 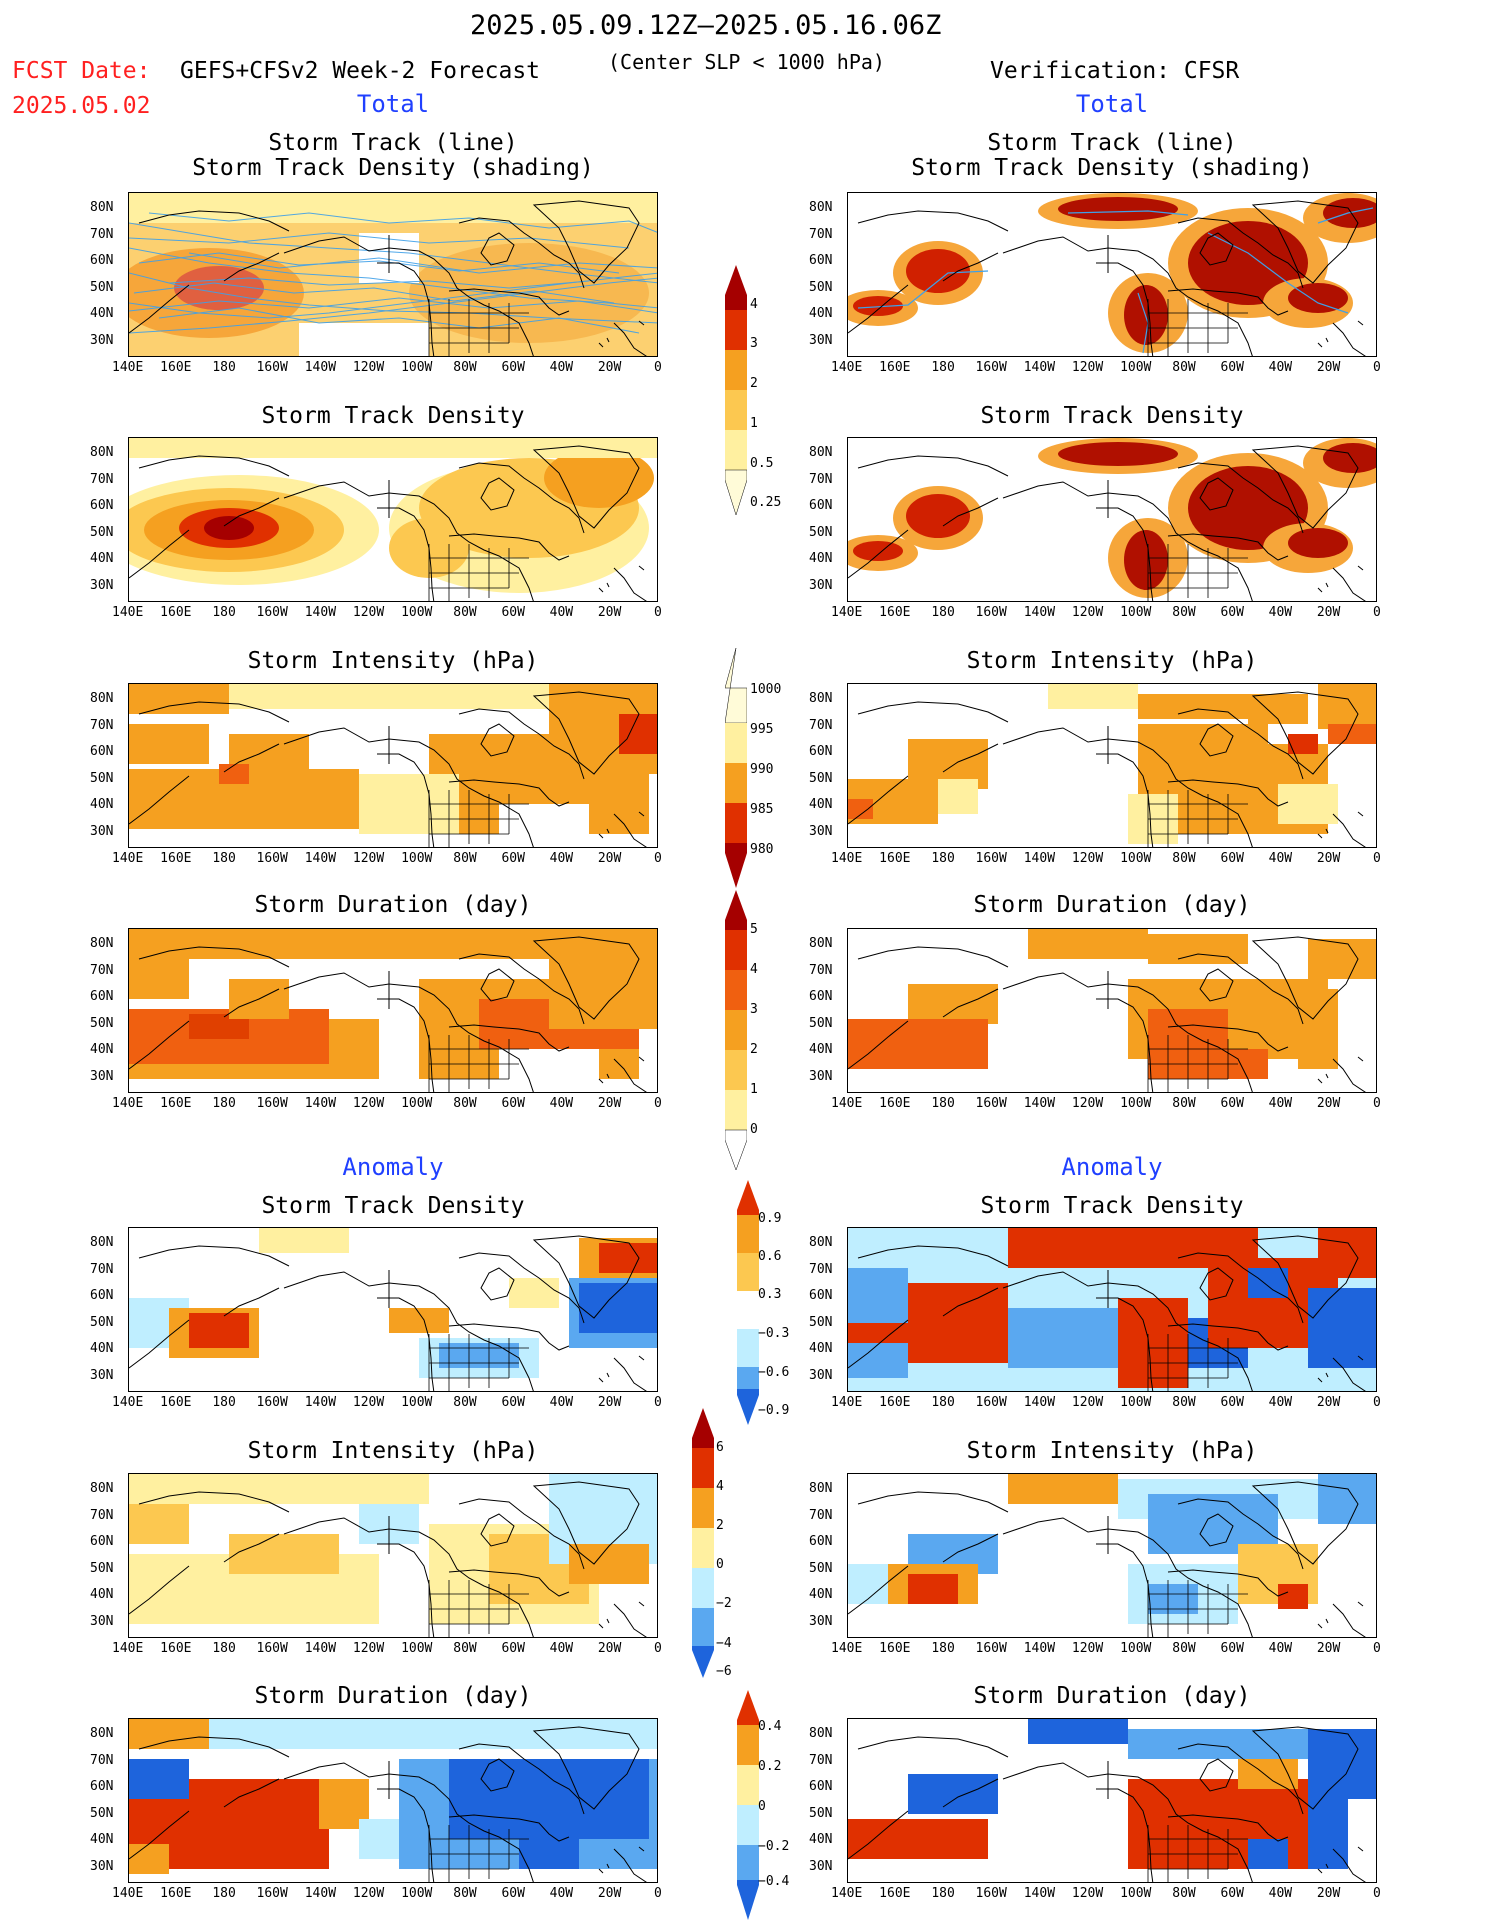 What do you see at coordinates (762, 849) in the screenshot?
I see `cb-intensity-total-980: 980` at bounding box center [762, 849].